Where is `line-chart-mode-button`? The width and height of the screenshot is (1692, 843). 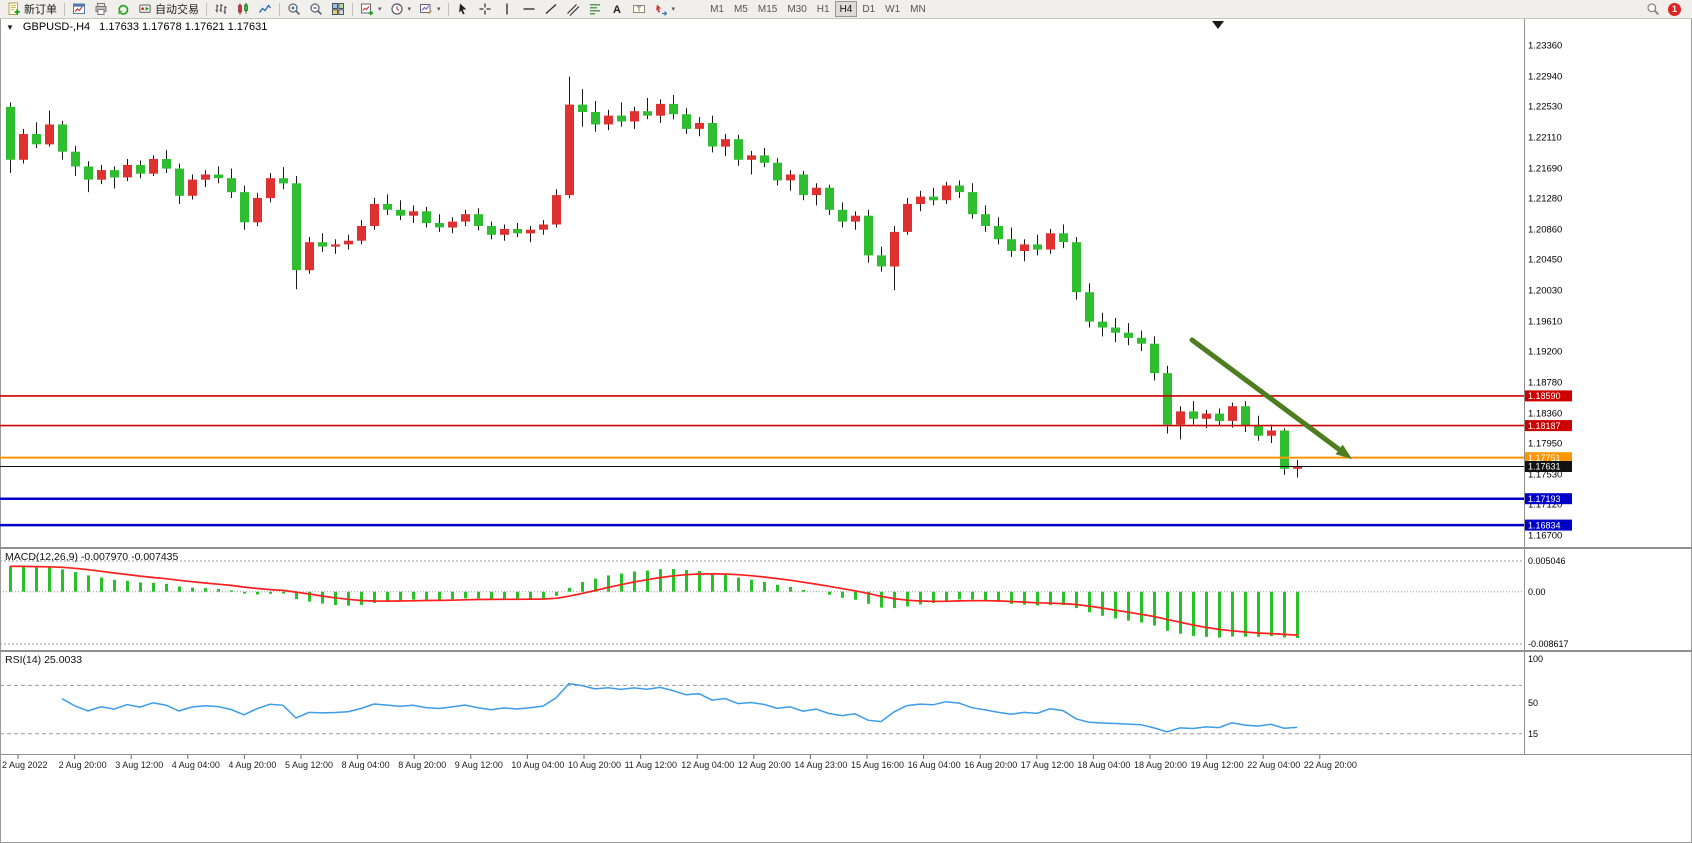
line-chart-mode-button is located at coordinates (265, 9).